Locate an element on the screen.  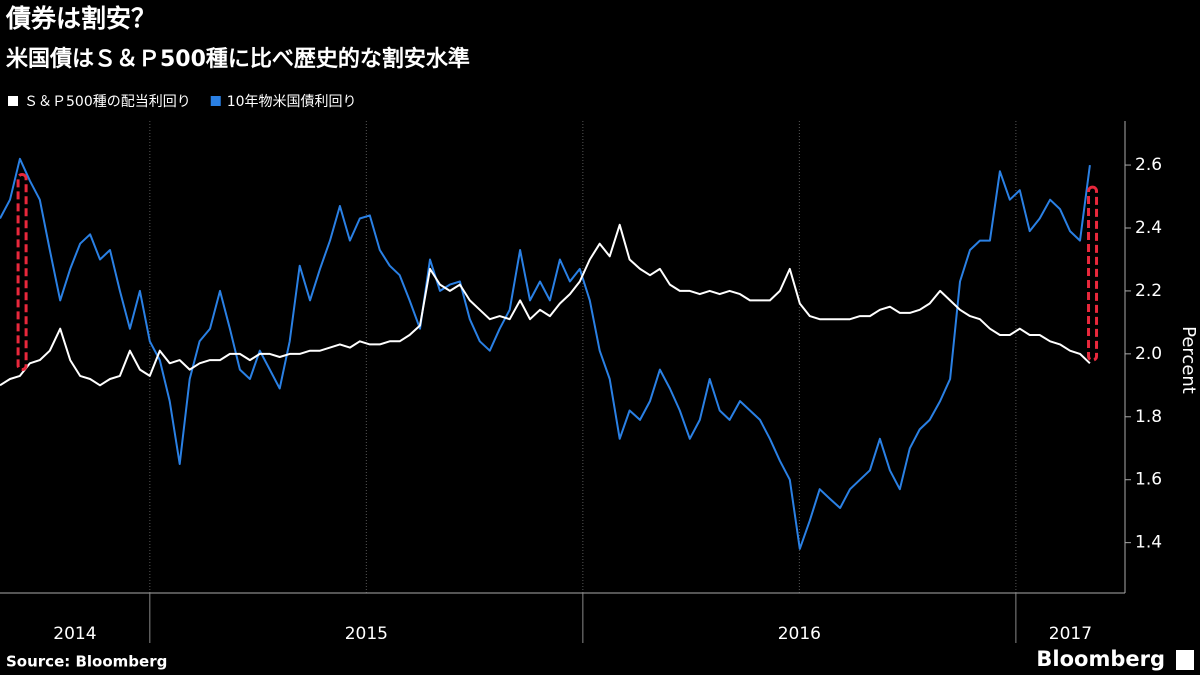
source: Source: Bloomberg is located at coordinates (86, 662).